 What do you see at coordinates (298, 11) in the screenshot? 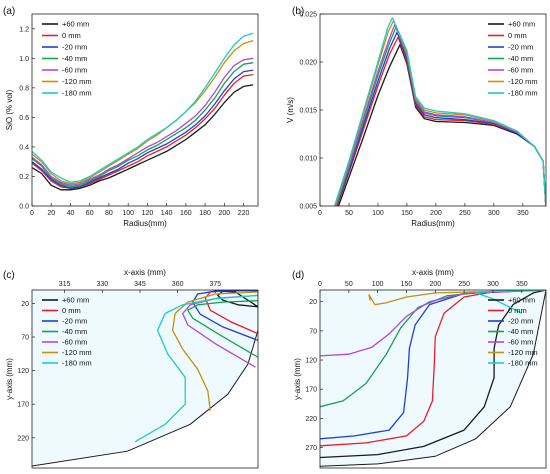
I see `panel-label: (b)` at bounding box center [298, 11].